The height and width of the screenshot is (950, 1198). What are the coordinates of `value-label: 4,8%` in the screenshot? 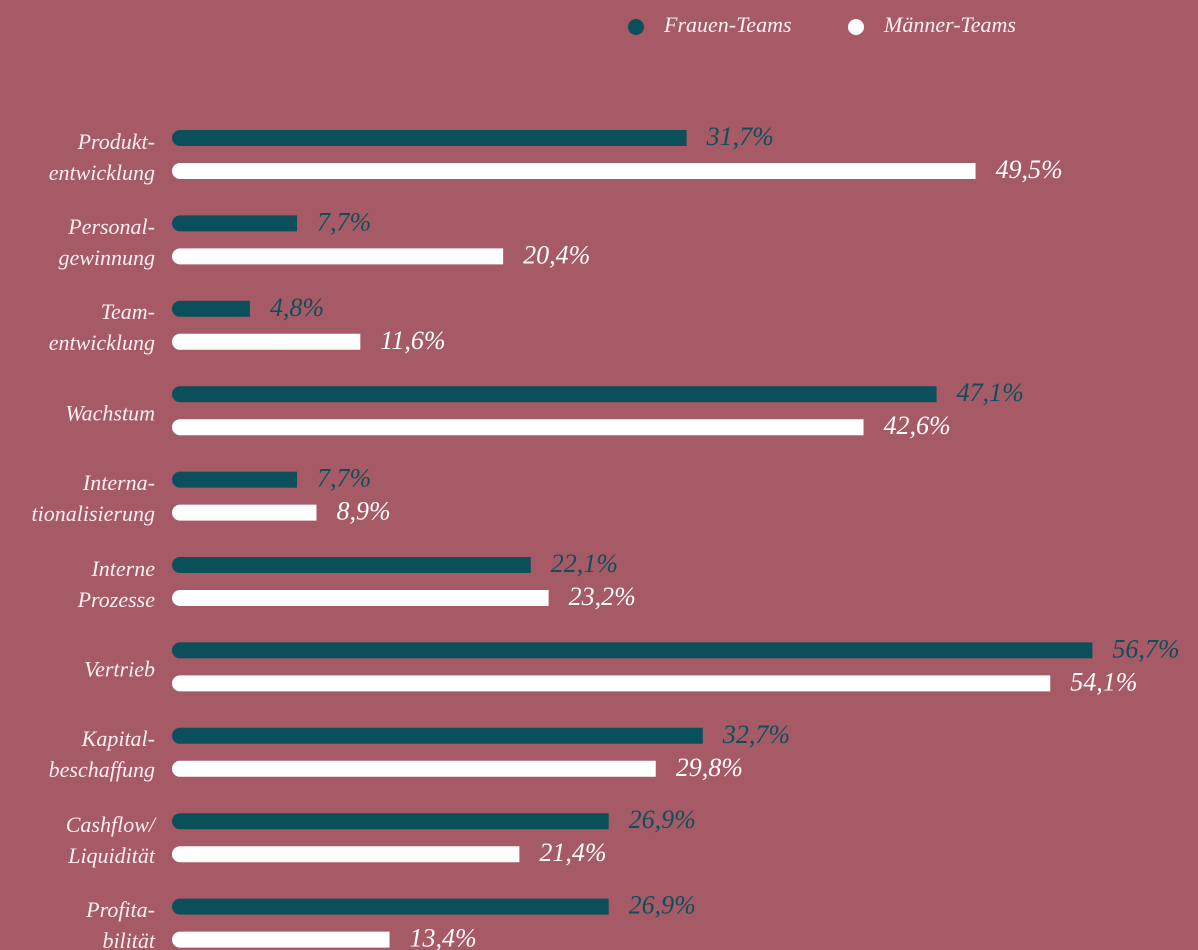 It's located at (297, 307).